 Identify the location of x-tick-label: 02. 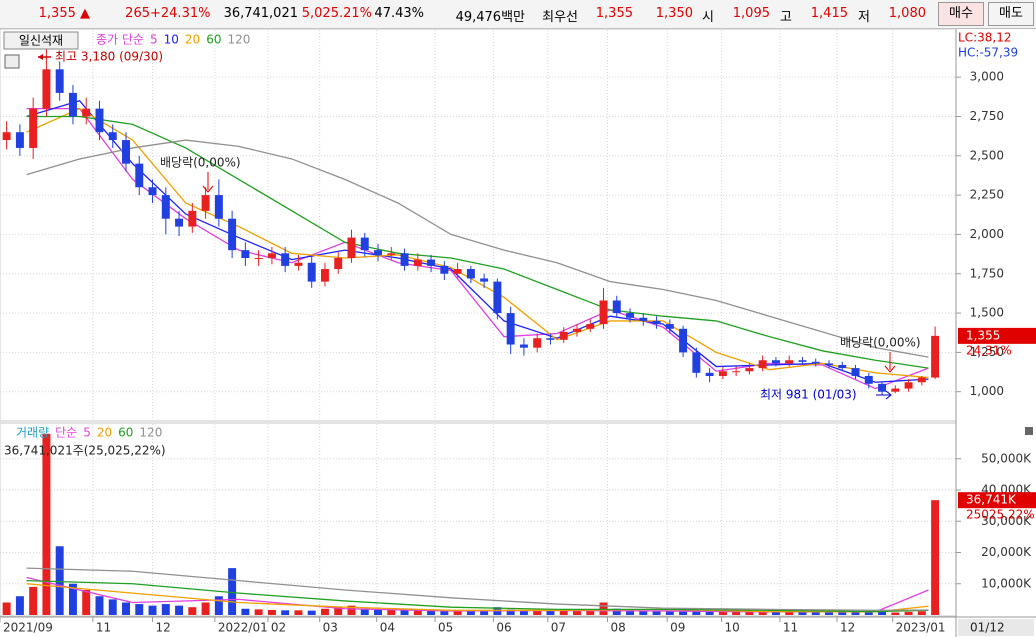
(278, 628).